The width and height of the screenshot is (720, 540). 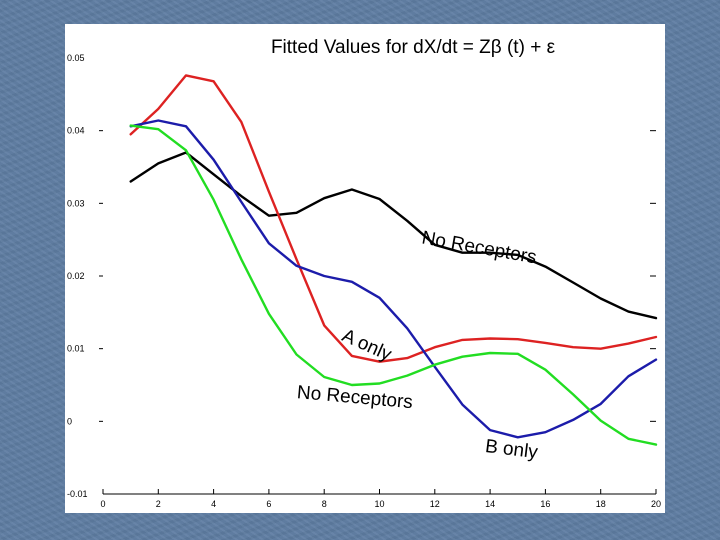 I want to click on x-tick-label: 0, so click(x=102, y=504).